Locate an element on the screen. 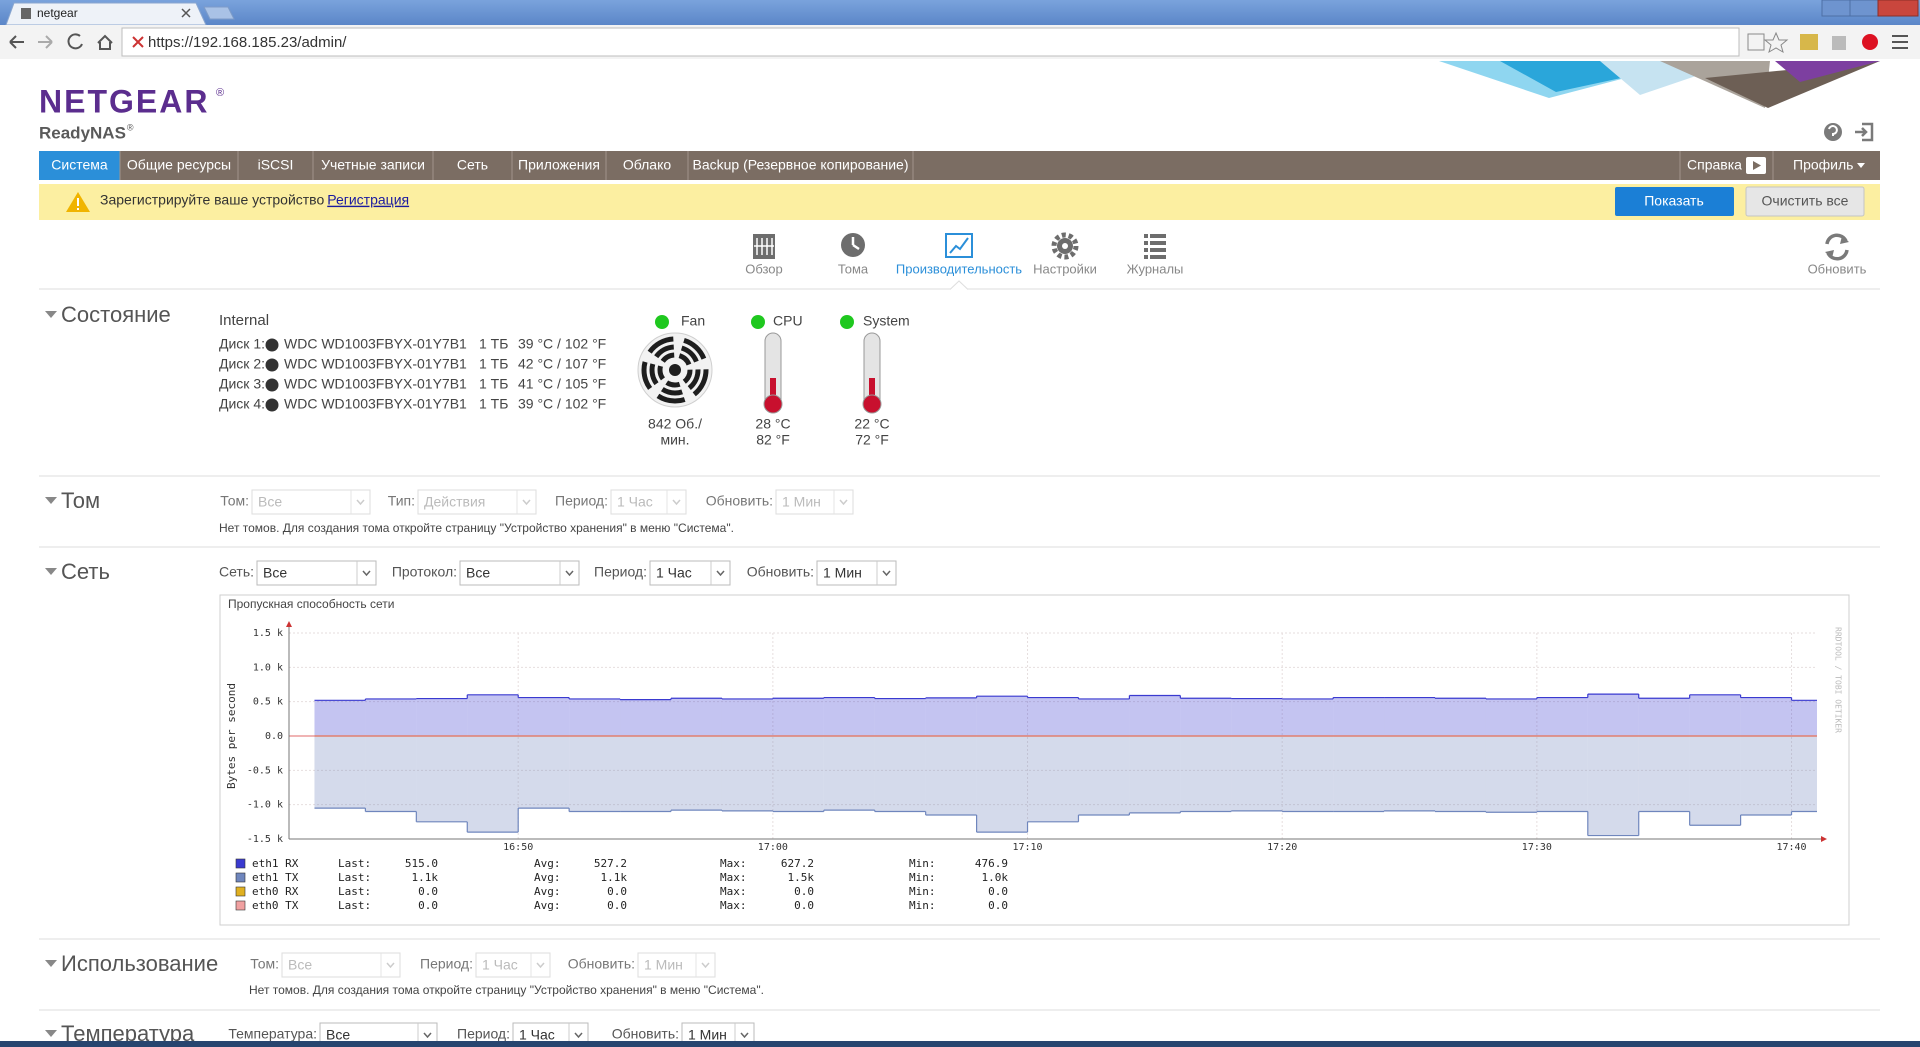 The height and width of the screenshot is (1047, 1920). logout-icon is located at coordinates (1864, 132).